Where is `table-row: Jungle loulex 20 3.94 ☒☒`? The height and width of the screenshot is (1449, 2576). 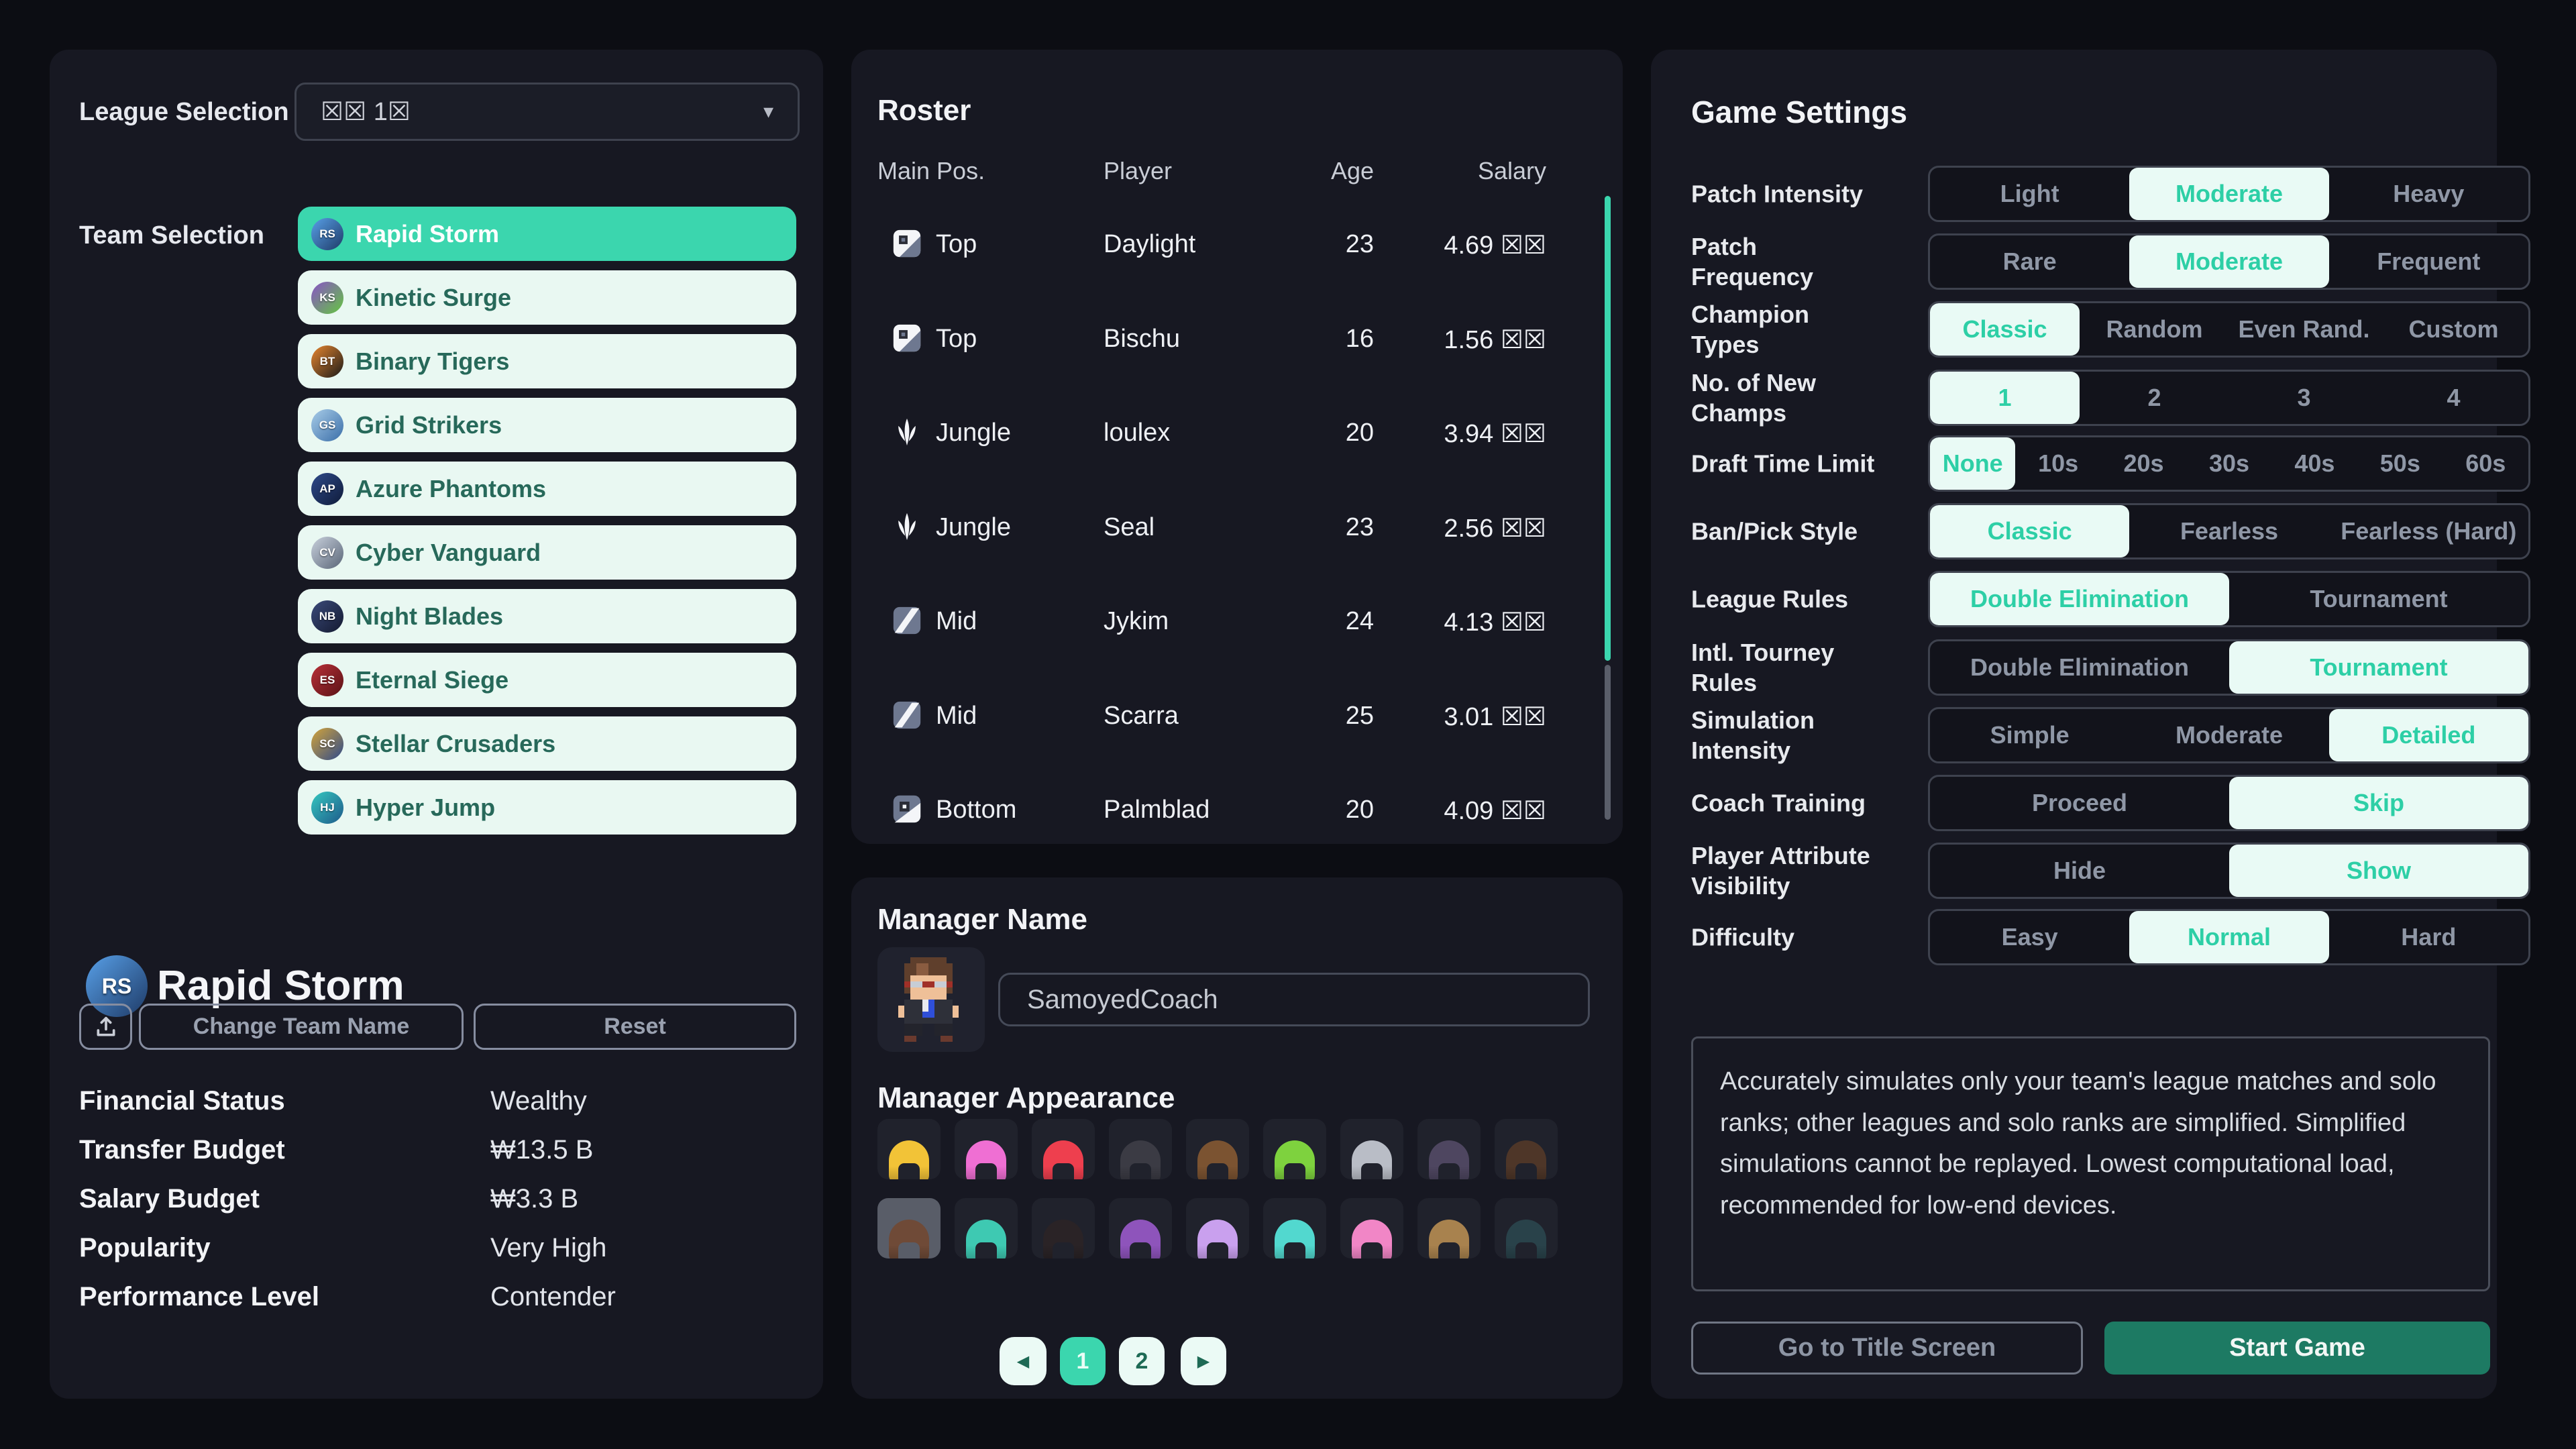
table-row: Jungle loulex 20 3.94 ☒☒ is located at coordinates (1237, 432).